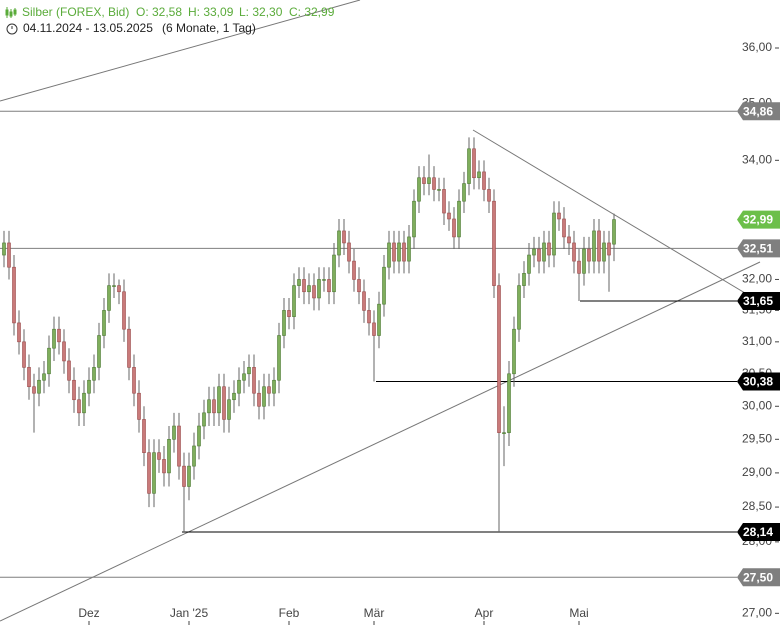 The width and height of the screenshot is (780, 625). I want to click on candle-icon, so click(11, 12).